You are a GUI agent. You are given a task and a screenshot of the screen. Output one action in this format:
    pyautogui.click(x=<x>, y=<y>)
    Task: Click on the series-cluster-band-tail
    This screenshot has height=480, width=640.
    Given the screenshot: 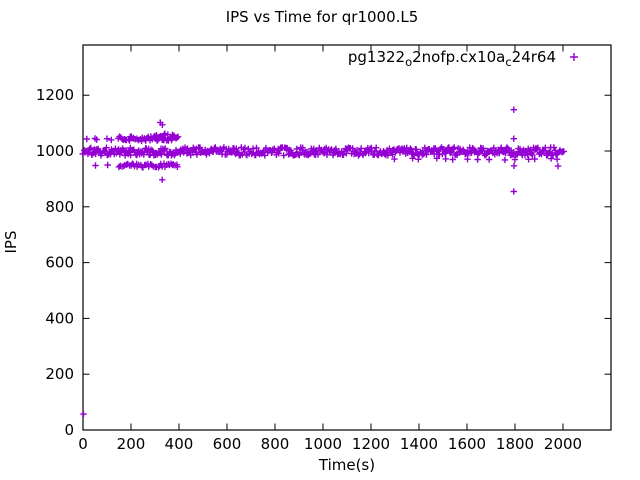 What is the action you would take?
    pyautogui.click(x=561, y=151)
    